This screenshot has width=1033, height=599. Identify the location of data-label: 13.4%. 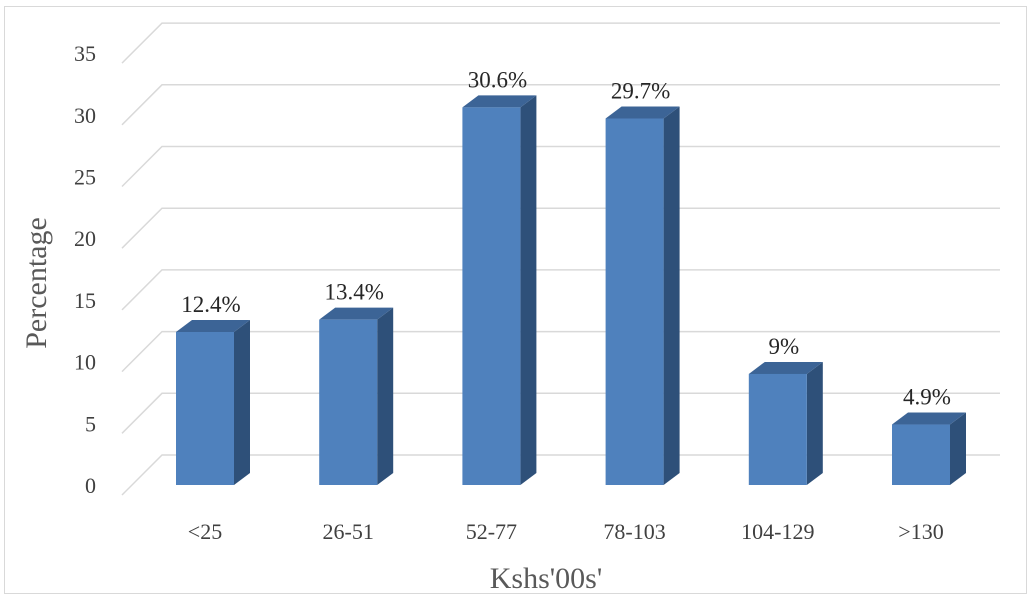
(353, 292).